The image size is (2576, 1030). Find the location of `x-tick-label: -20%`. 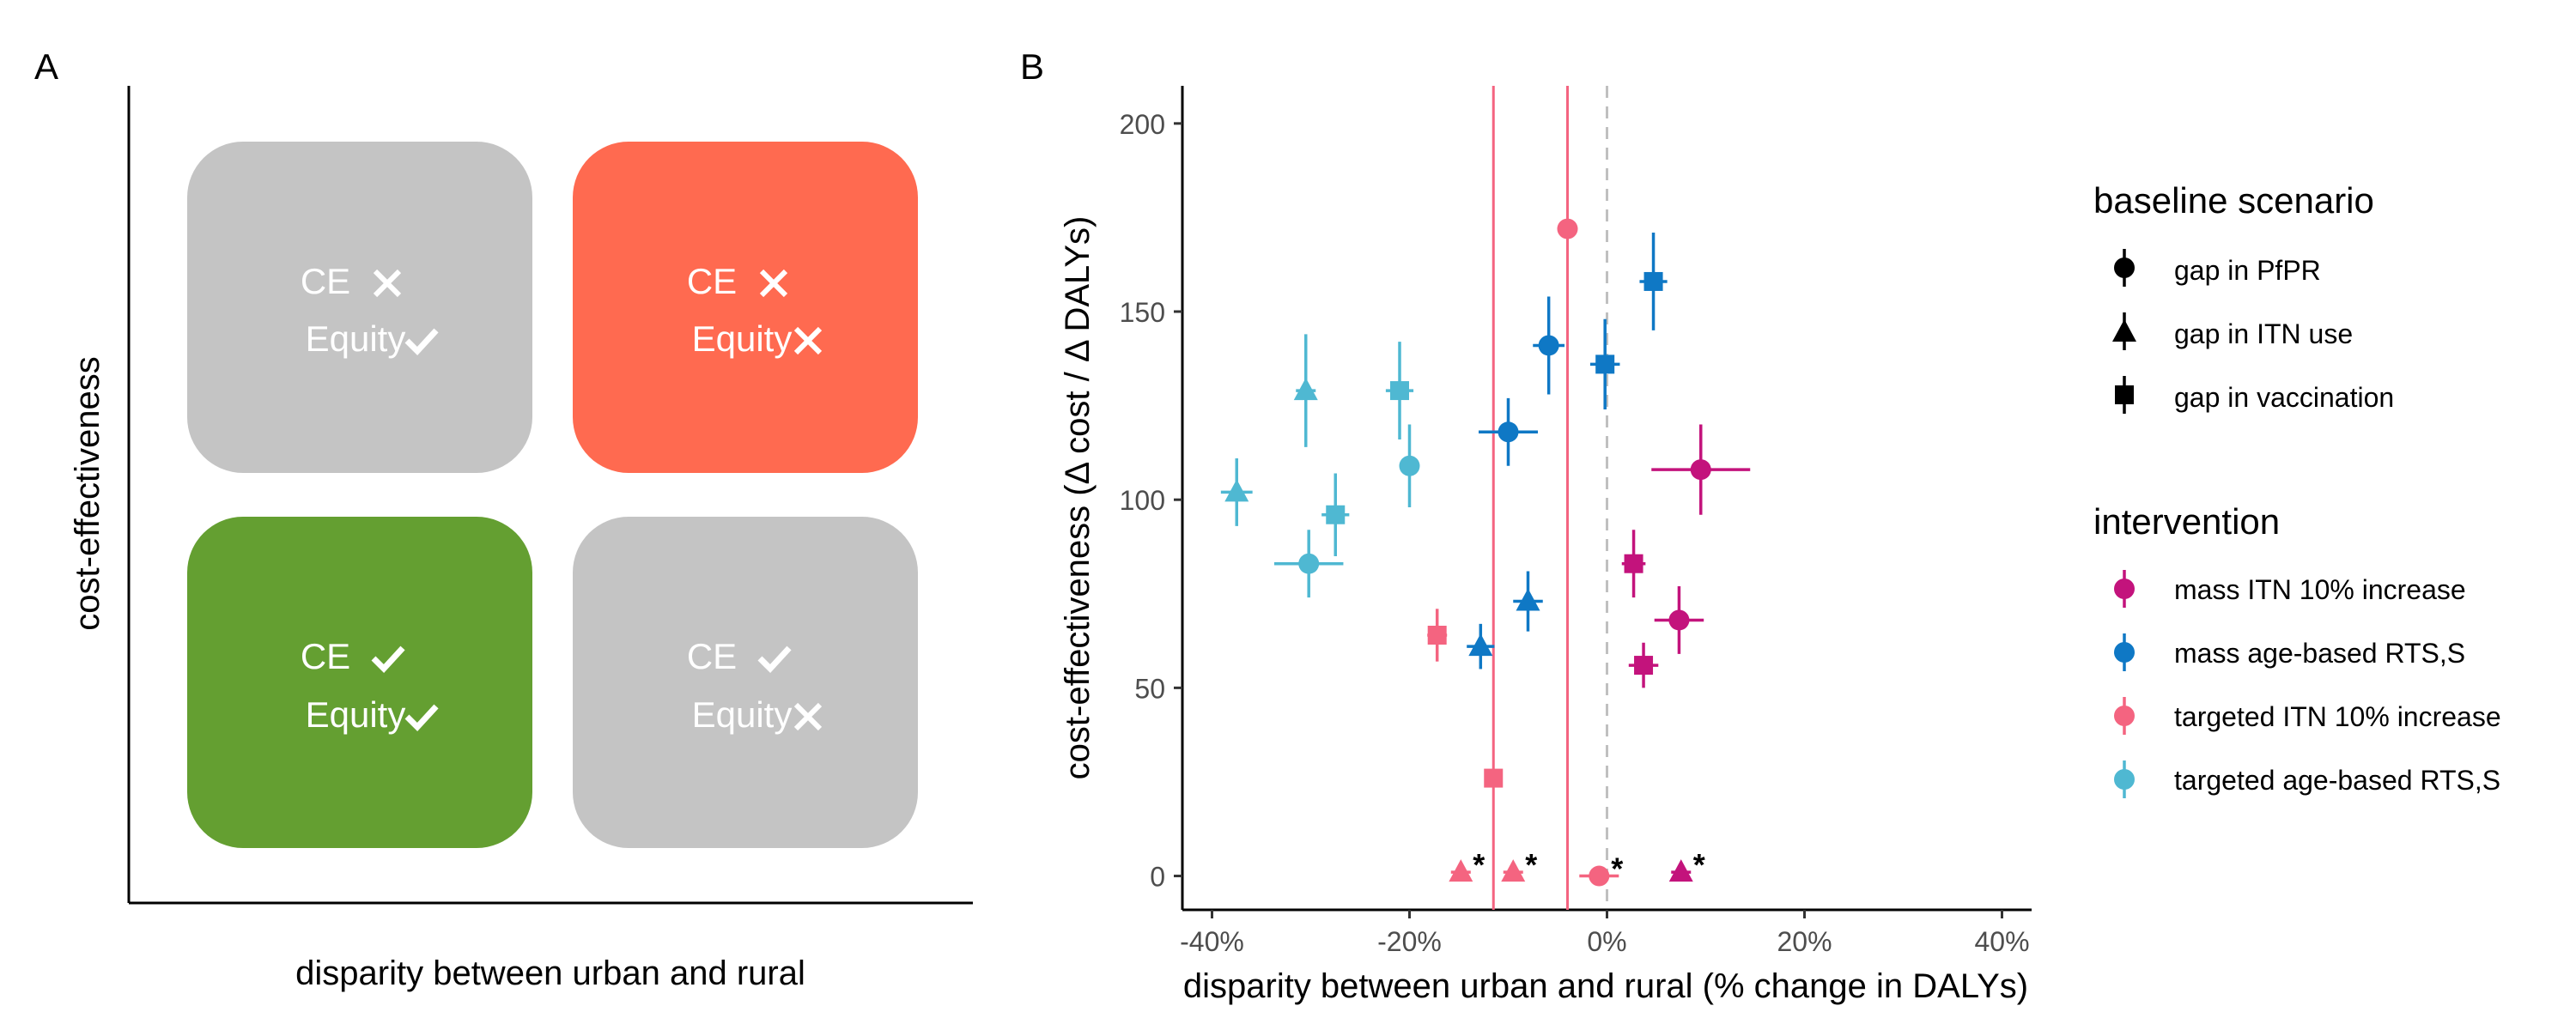

x-tick-label: -20% is located at coordinates (1409, 941).